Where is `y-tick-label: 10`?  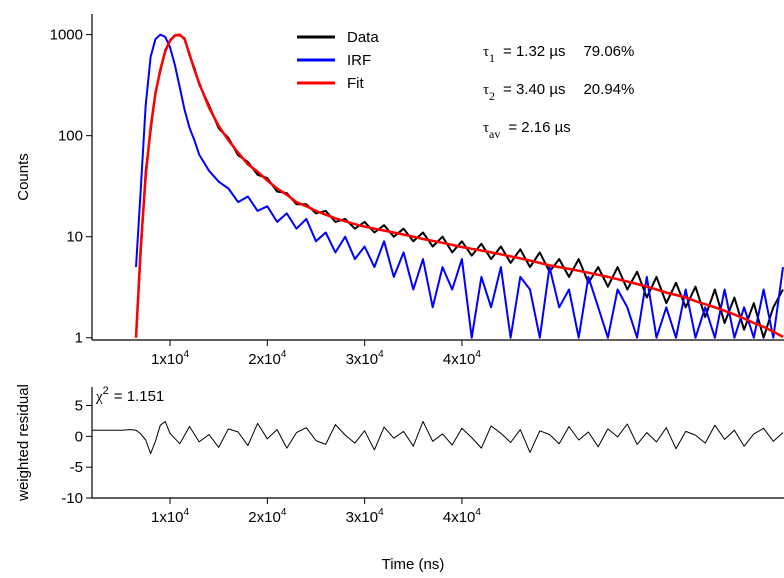 y-tick-label: 10 is located at coordinates (74, 237).